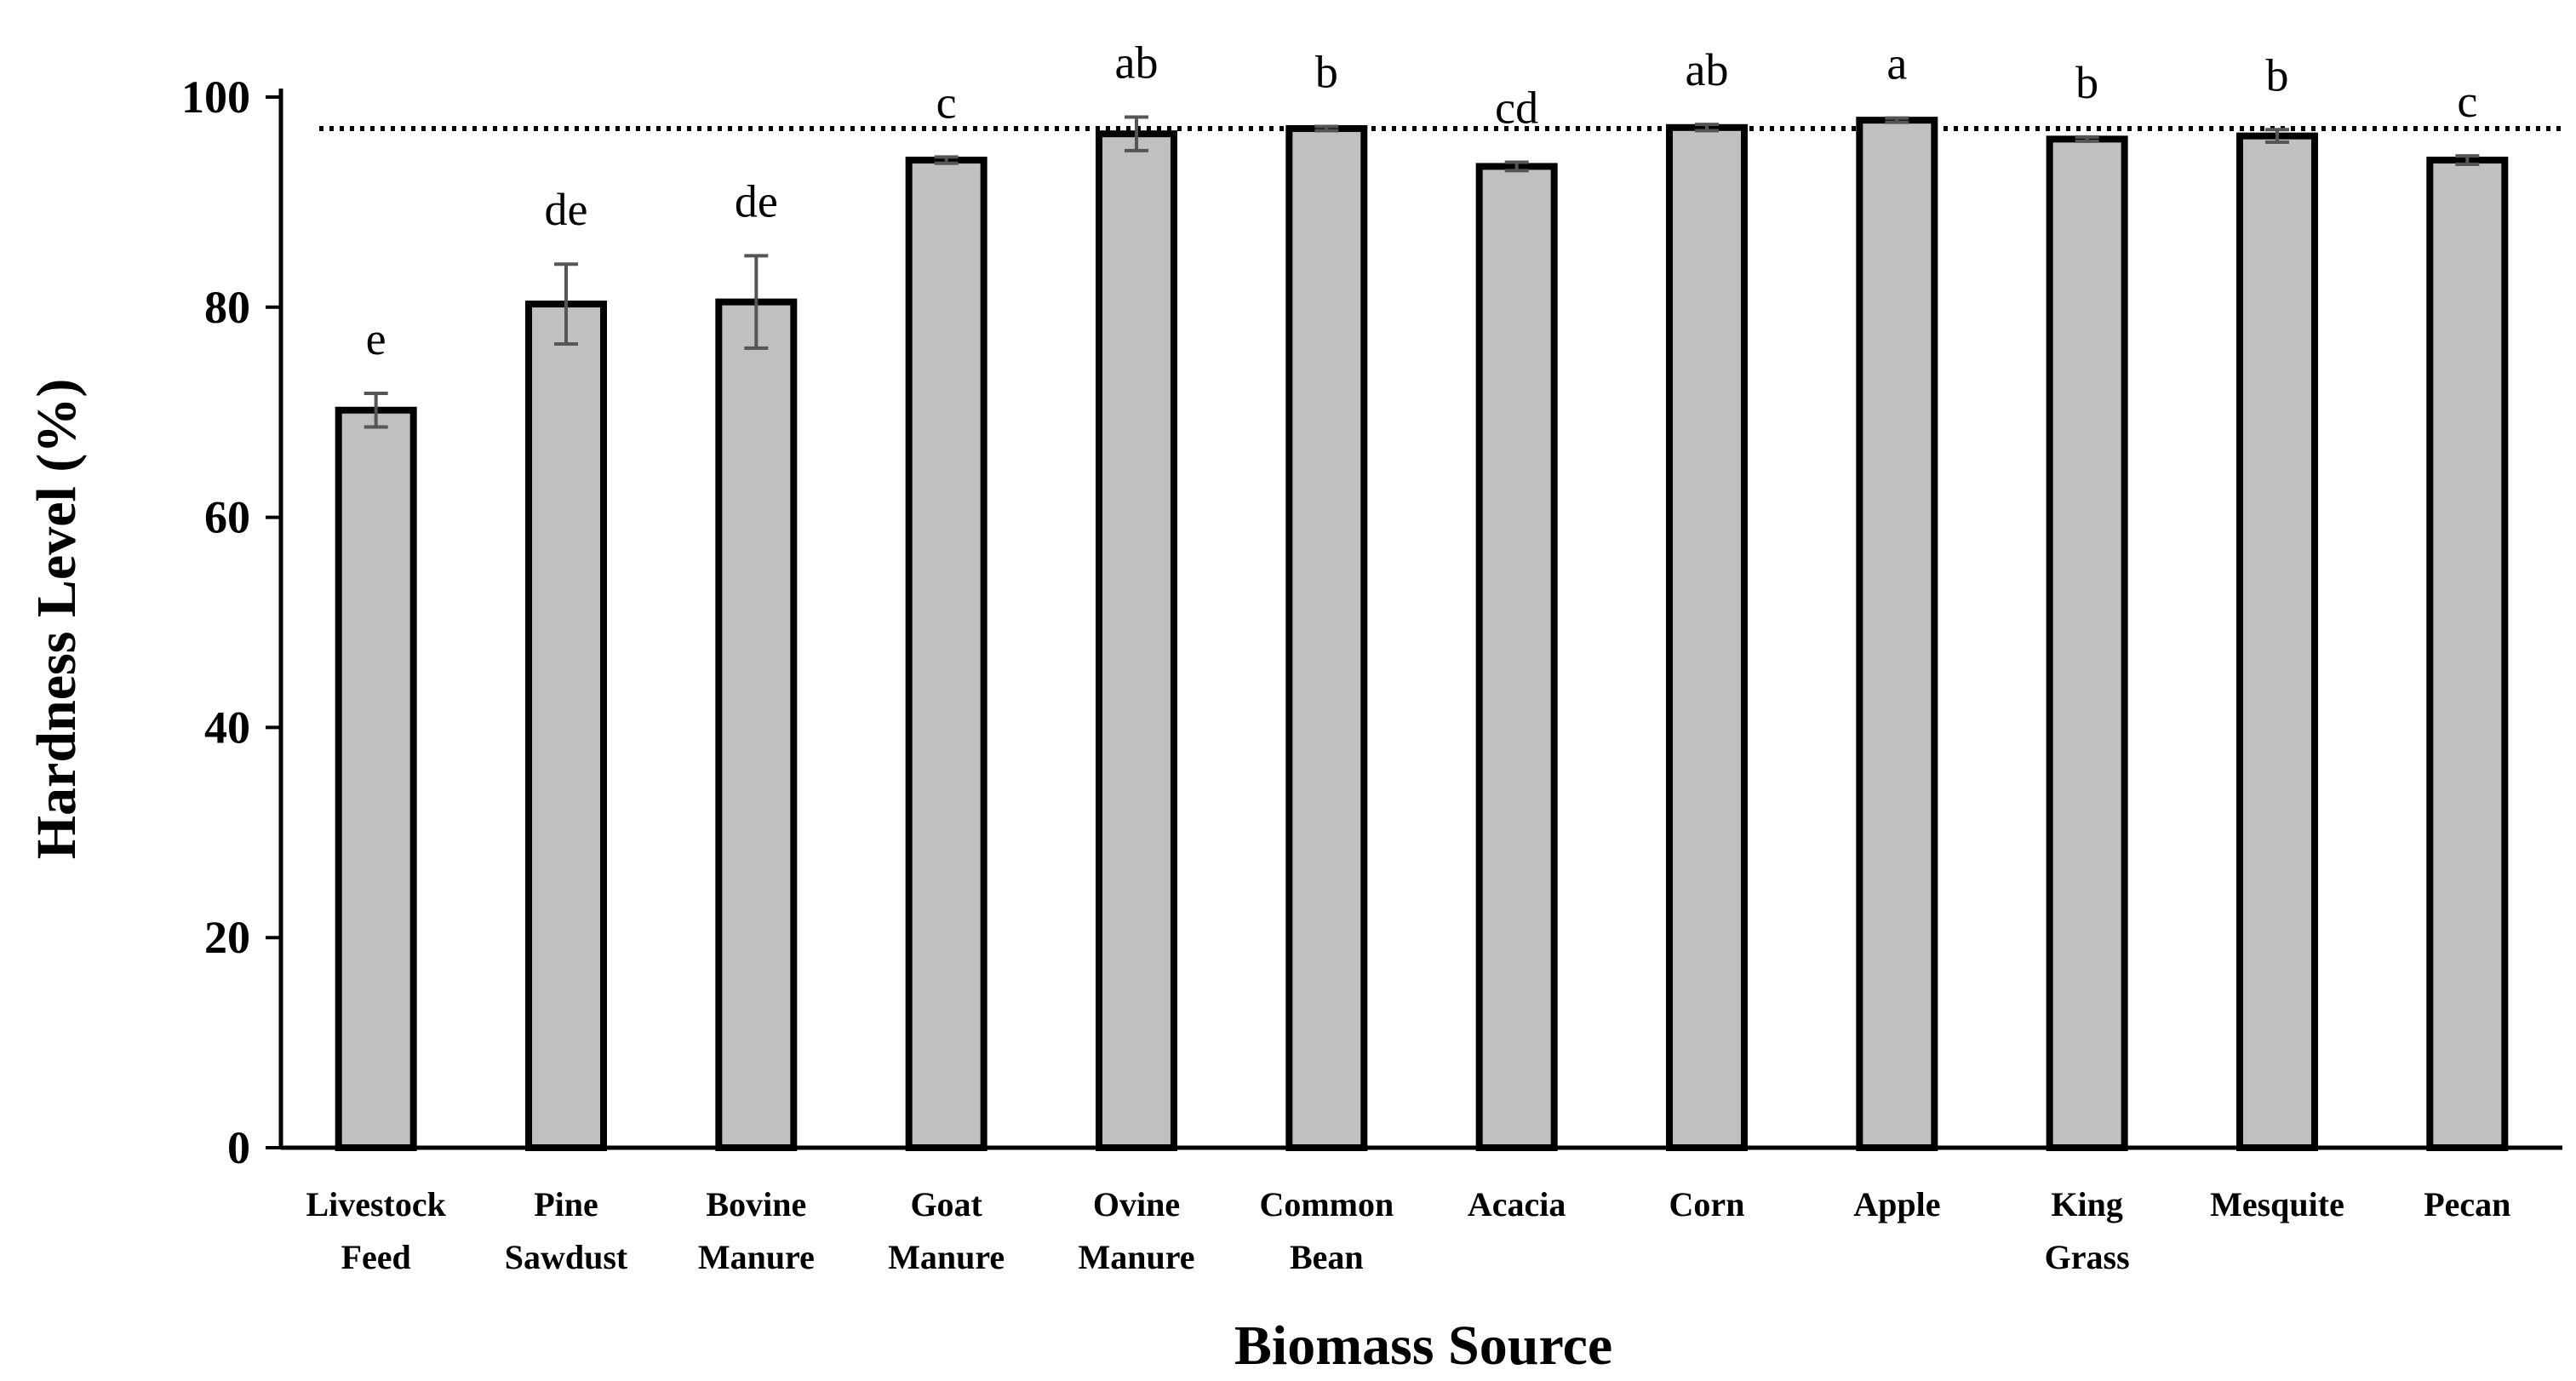 The image size is (2576, 1381). I want to click on x-category-label: Pine, so click(566, 1204).